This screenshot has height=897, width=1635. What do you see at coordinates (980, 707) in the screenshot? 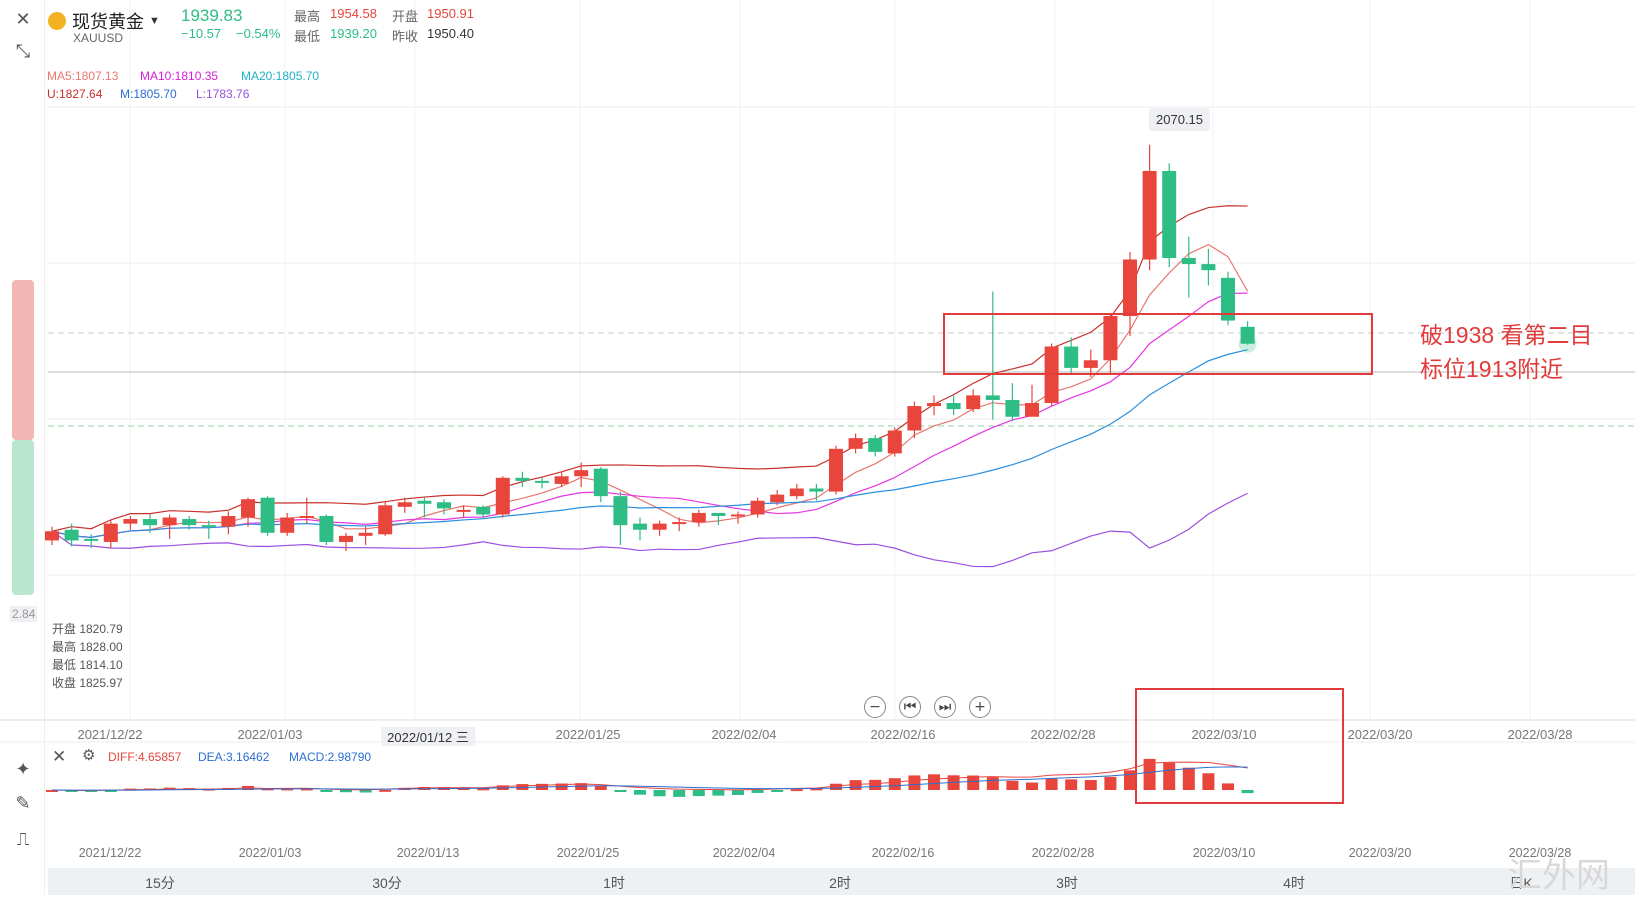
I see `zoom-in-button: +` at bounding box center [980, 707].